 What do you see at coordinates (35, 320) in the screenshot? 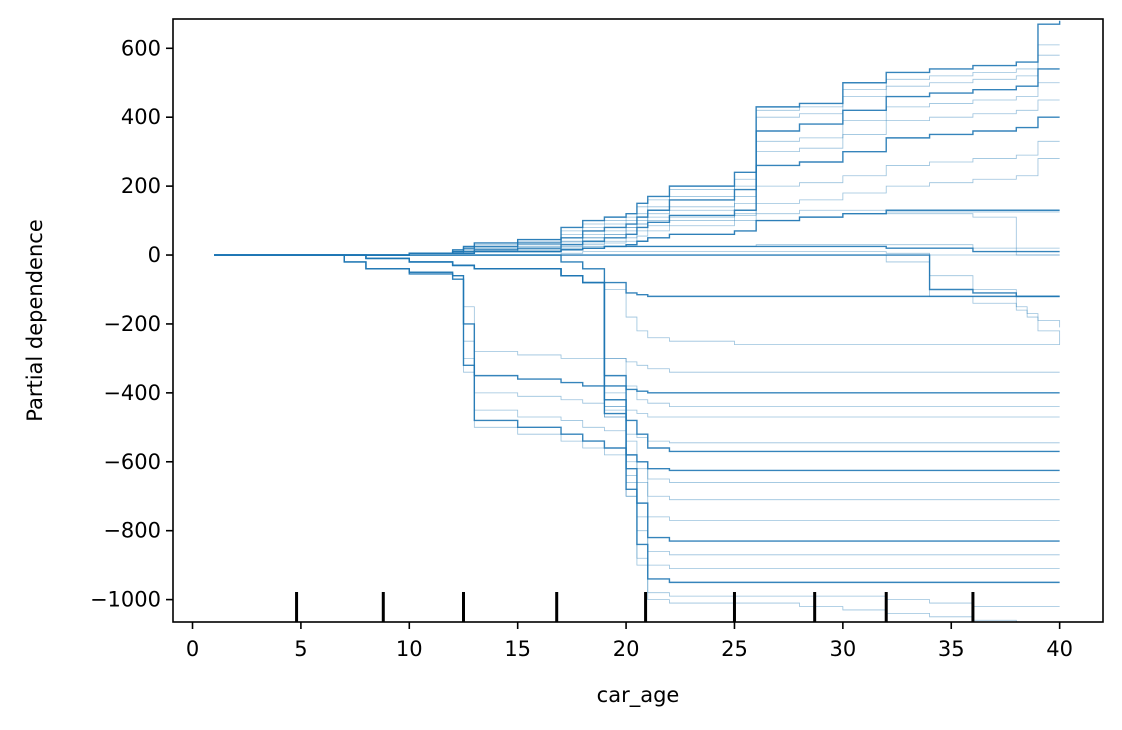
I see `y-axis-label: Partial dependence` at bounding box center [35, 320].